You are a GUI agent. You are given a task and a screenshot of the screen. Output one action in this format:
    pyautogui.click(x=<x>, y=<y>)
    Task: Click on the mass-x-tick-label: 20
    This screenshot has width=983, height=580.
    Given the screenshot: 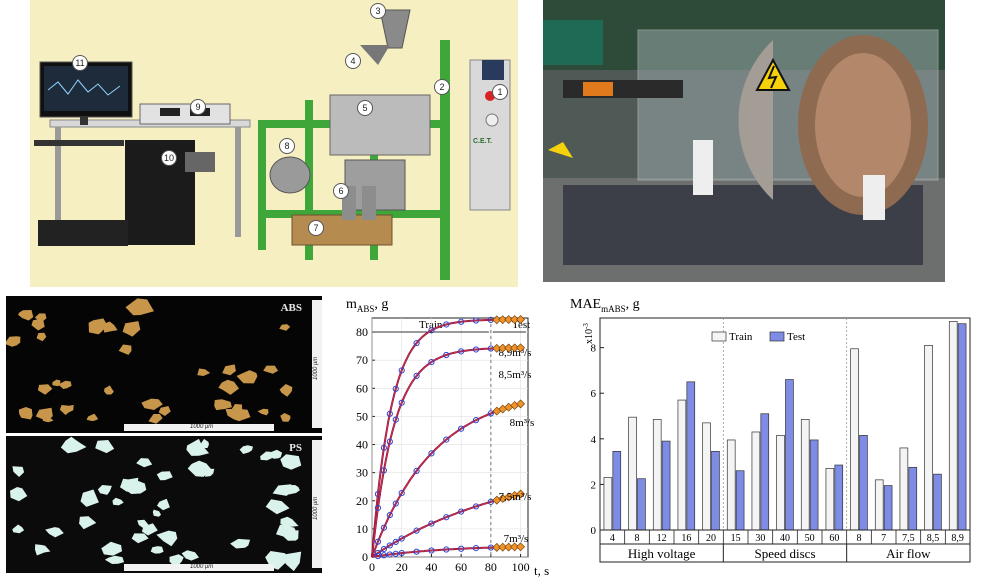 What is the action you would take?
    pyautogui.click(x=402, y=567)
    